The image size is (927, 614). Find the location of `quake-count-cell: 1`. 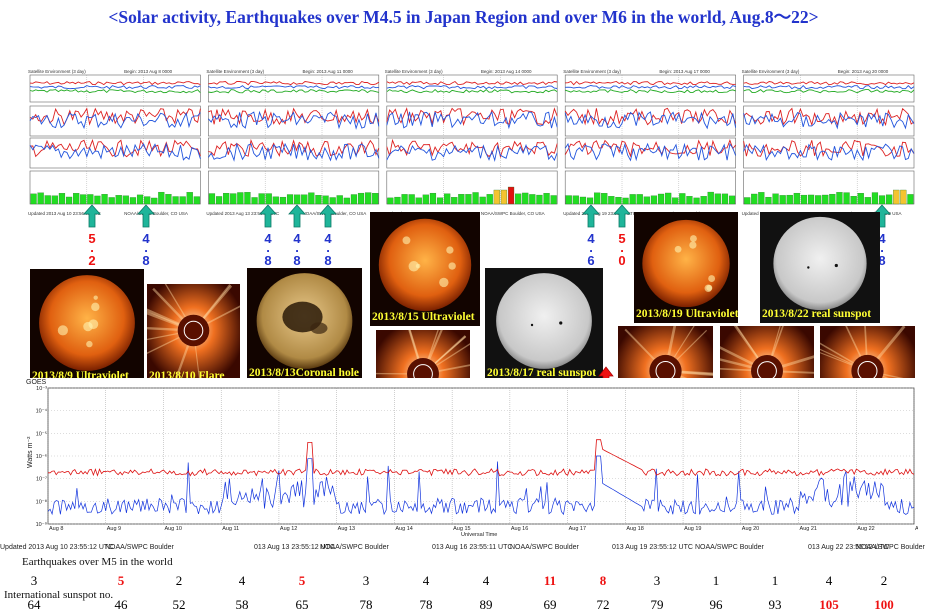

quake-count-cell: 1 is located at coordinates (775, 580).